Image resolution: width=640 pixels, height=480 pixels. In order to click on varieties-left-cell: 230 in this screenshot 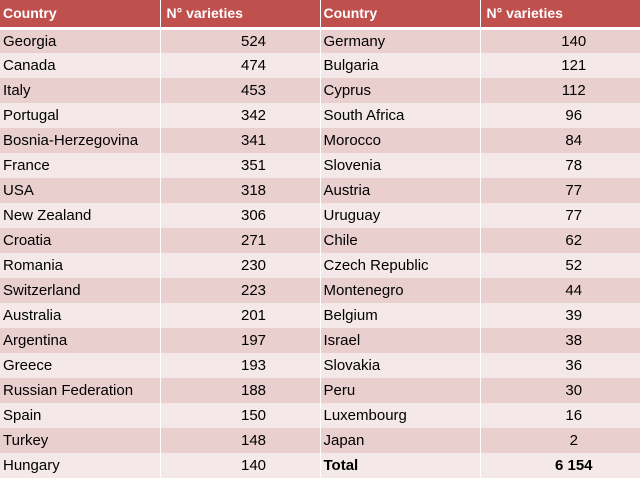, I will do `click(240, 265)`.